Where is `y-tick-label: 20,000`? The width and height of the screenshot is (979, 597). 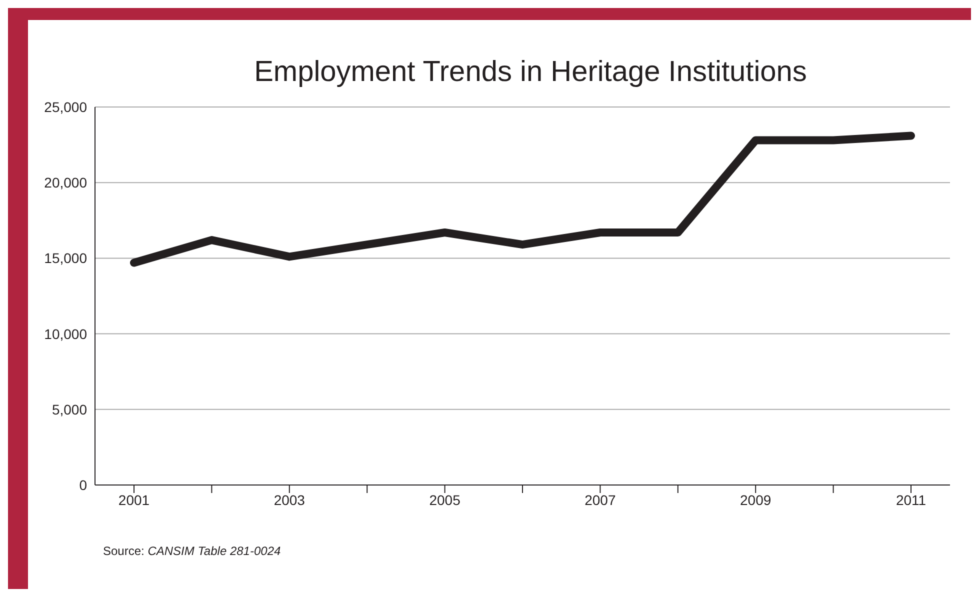
y-tick-label: 20,000 is located at coordinates (66, 182).